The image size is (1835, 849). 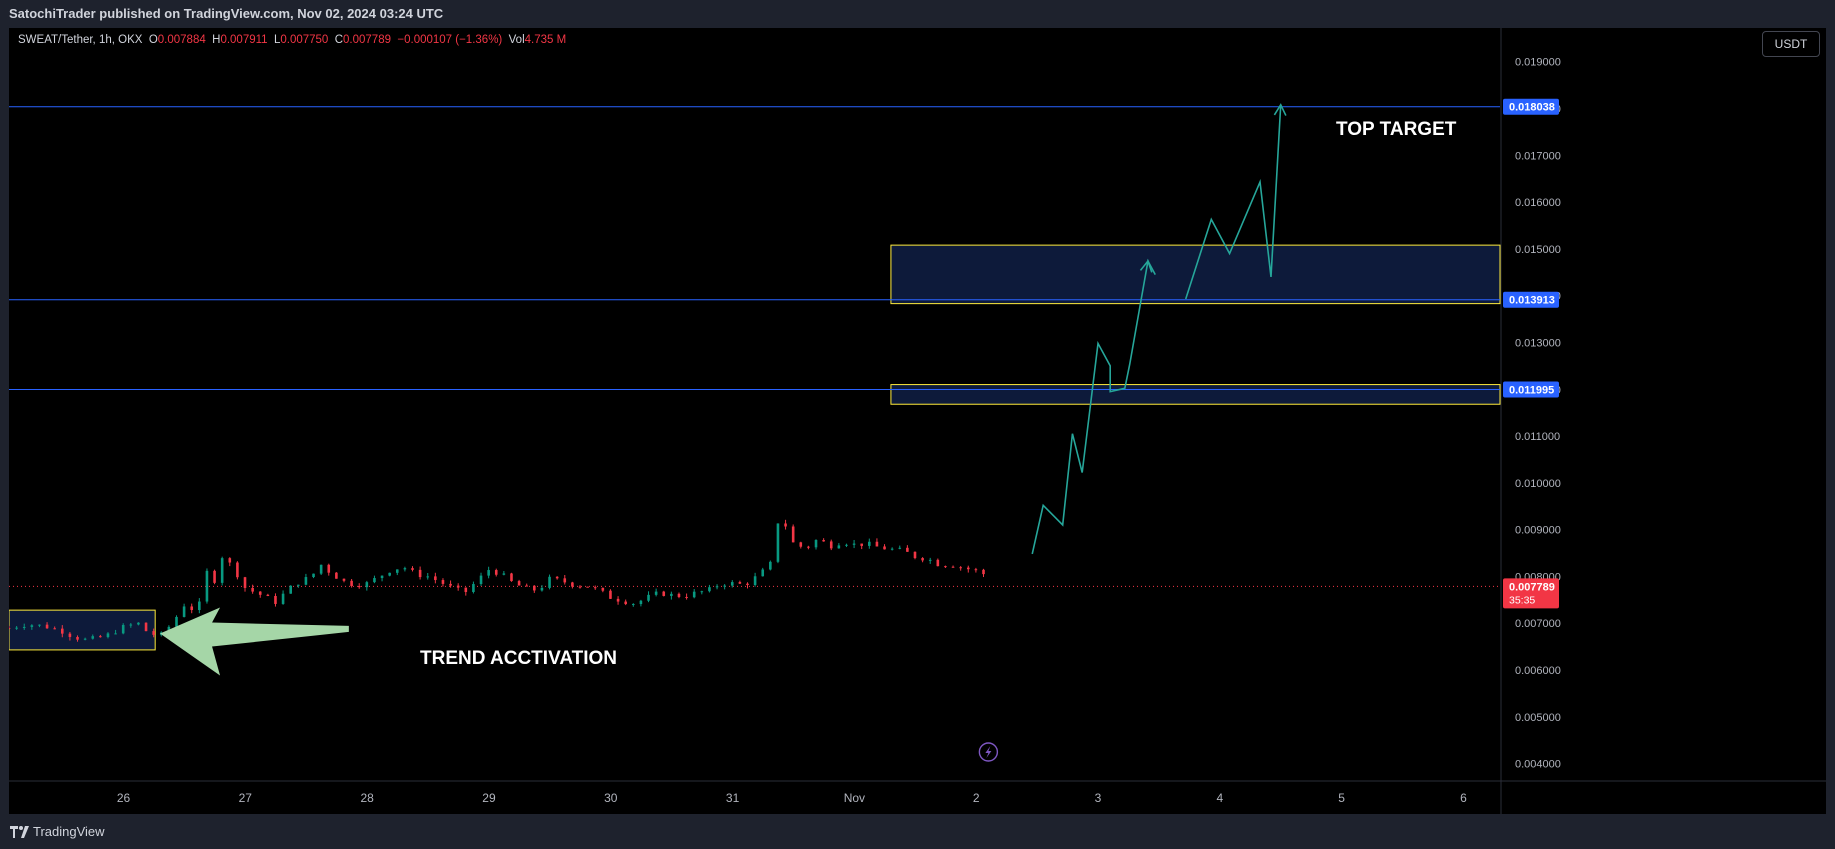 I want to click on time-axis-label: 2, so click(x=976, y=798).